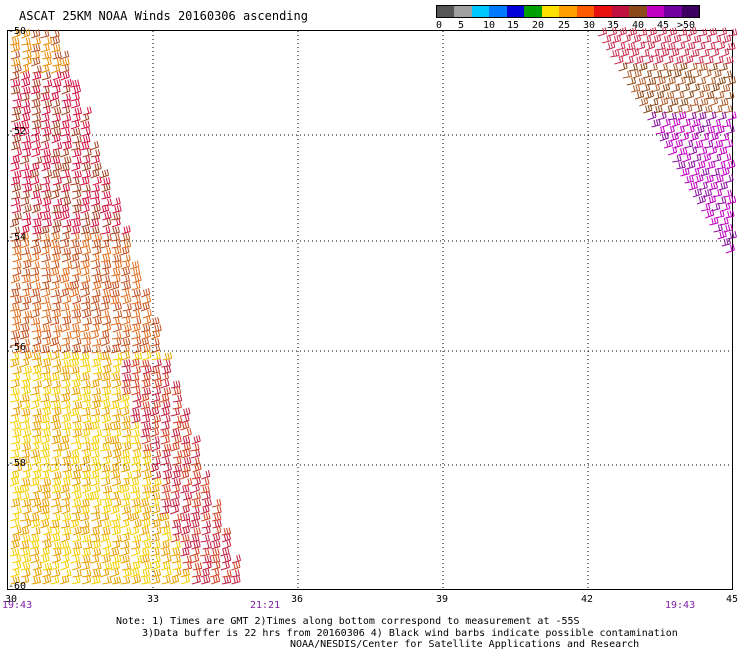 This screenshot has height=650, width=740. Describe the element at coordinates (17, 31) in the screenshot. I see `lat-label-50: -50` at that location.